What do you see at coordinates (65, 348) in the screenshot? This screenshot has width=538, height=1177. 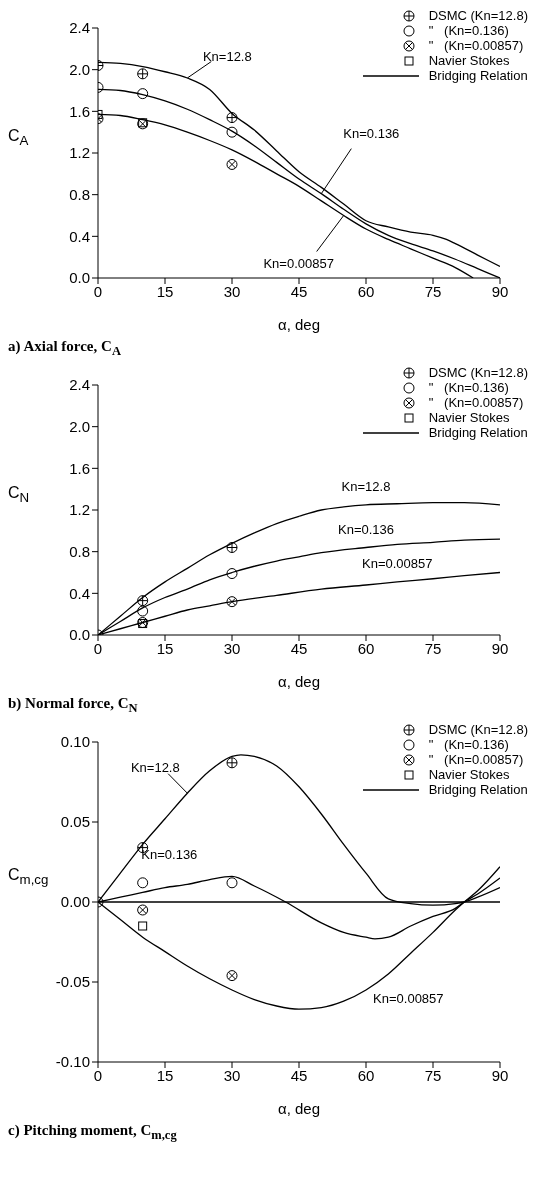 I see `text: a) Axial force, C$_{A}$` at bounding box center [65, 348].